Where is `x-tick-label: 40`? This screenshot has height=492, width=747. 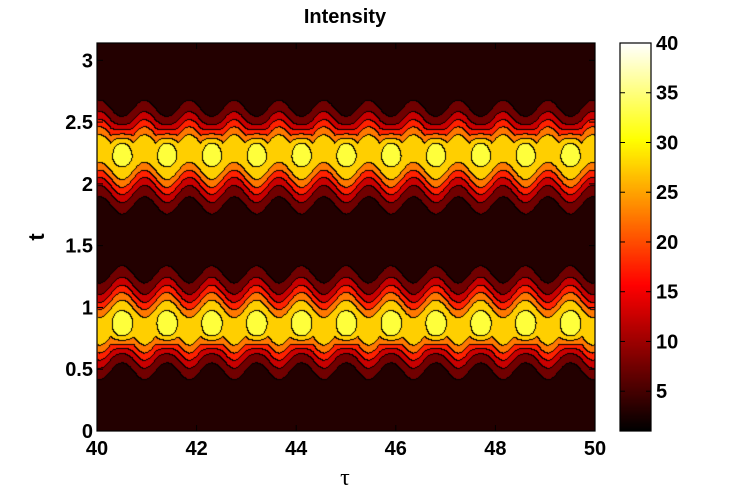 x-tick-label: 40 is located at coordinates (97, 449).